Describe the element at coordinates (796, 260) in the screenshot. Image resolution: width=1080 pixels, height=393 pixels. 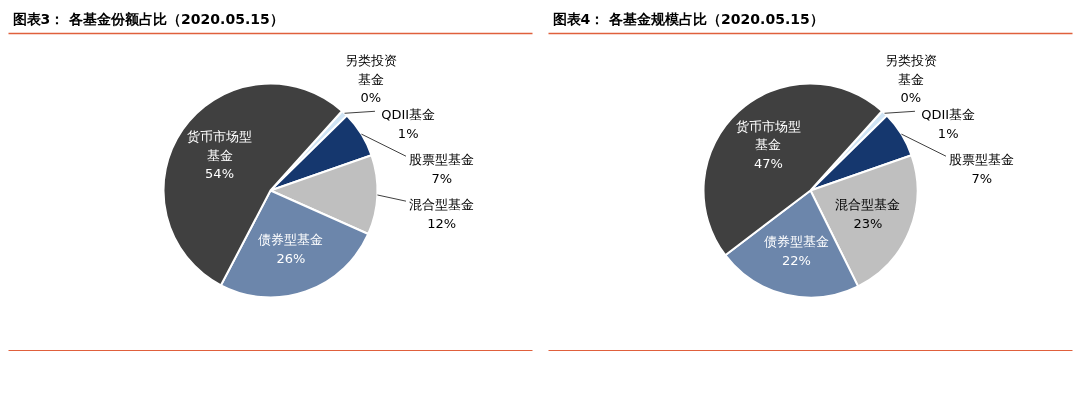
I see `data-label: 22%` at that location.